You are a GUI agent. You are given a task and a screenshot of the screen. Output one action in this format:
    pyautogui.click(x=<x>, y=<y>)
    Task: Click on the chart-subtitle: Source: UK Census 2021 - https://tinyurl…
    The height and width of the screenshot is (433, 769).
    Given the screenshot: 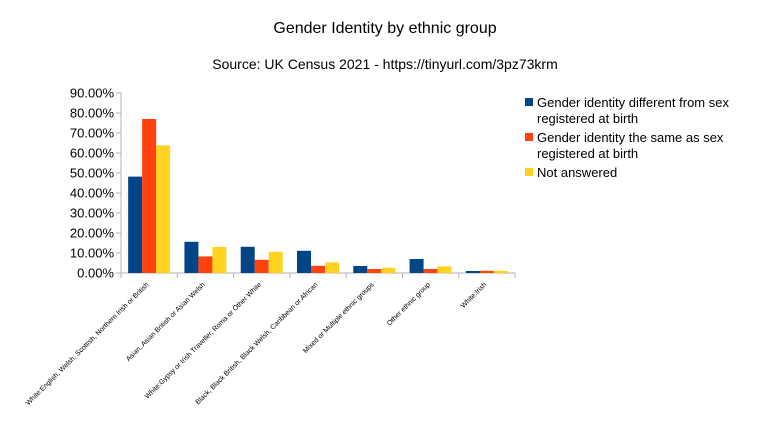 What is the action you would take?
    pyautogui.click(x=384, y=64)
    